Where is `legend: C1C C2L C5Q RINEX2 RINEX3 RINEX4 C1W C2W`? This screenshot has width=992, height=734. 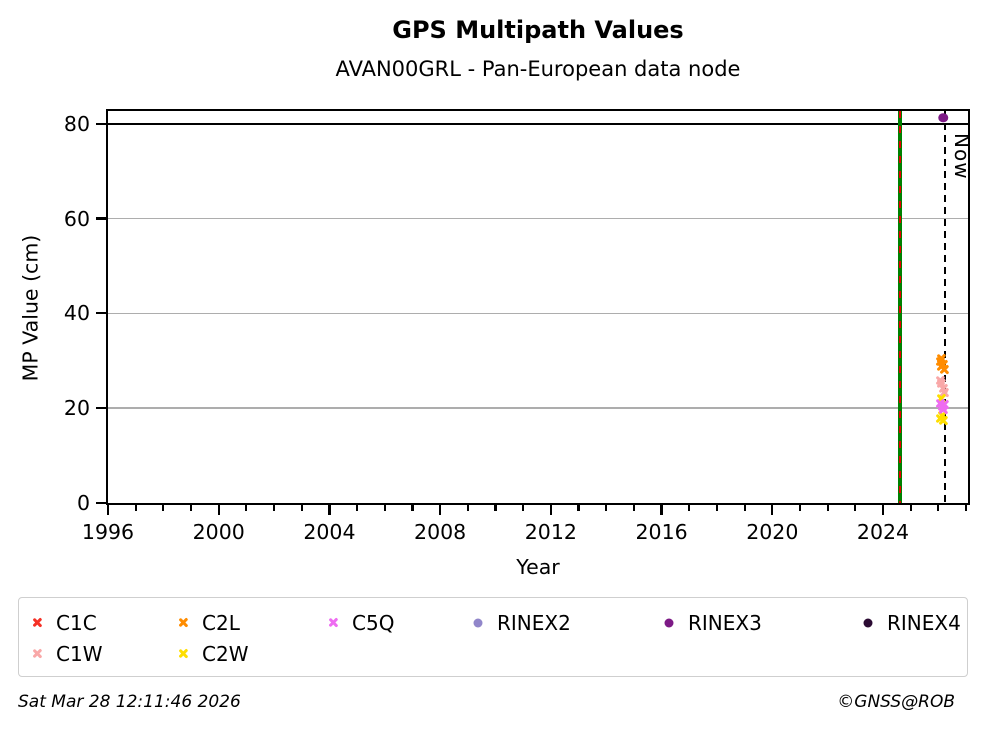 legend: C1C C2L C5Q RINEX2 RINEX3 RINEX4 C1W C2W is located at coordinates (493, 637).